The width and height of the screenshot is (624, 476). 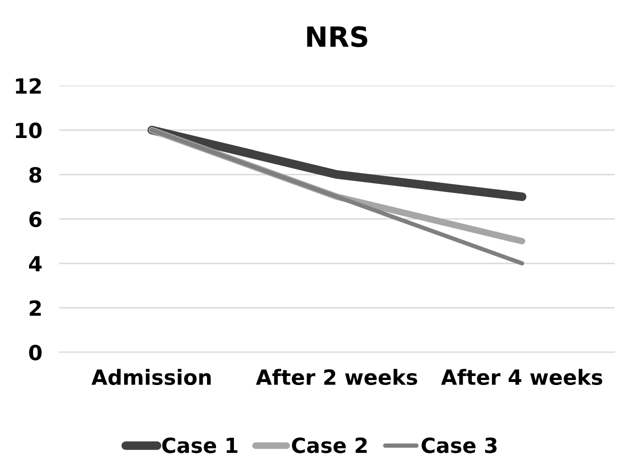 What do you see at coordinates (459, 445) in the screenshot?
I see `legend-label: Case 3` at bounding box center [459, 445].